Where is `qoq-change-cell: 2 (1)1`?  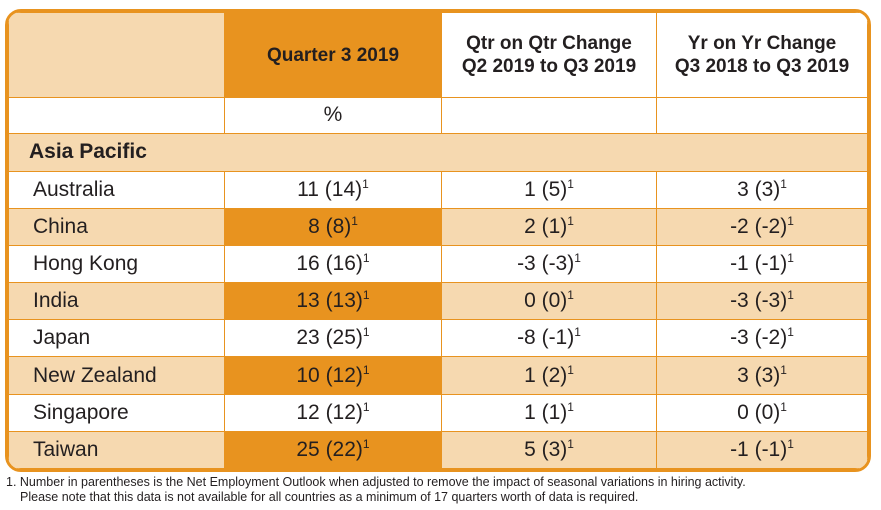 qoq-change-cell: 2 (1)1 is located at coordinates (549, 226).